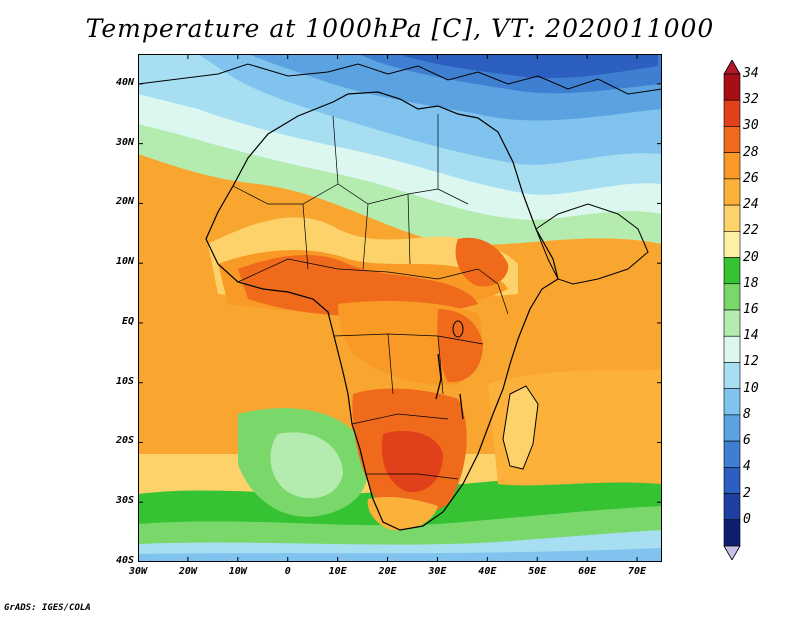 The width and height of the screenshot is (800, 618). What do you see at coordinates (732, 552) in the screenshot?
I see `colorbar-under-arrow` at bounding box center [732, 552].